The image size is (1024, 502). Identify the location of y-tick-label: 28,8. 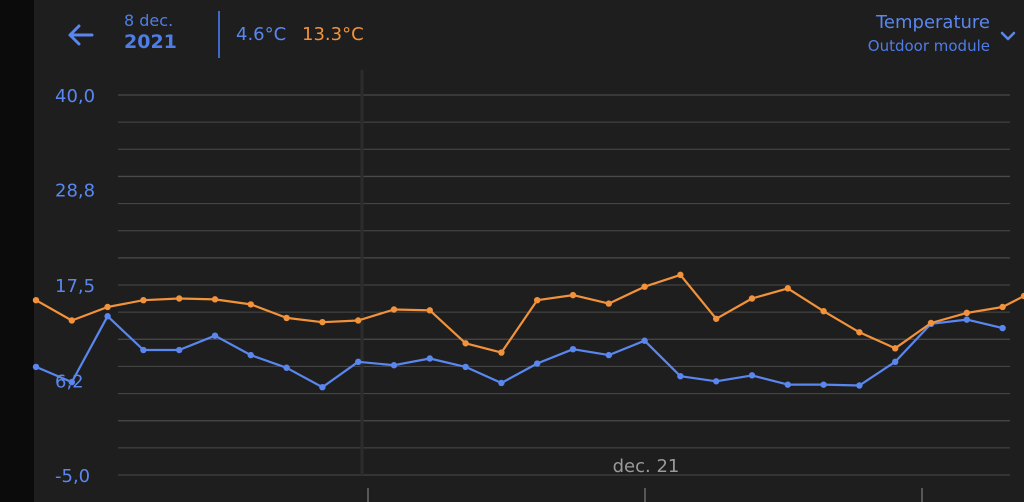
(75, 191).